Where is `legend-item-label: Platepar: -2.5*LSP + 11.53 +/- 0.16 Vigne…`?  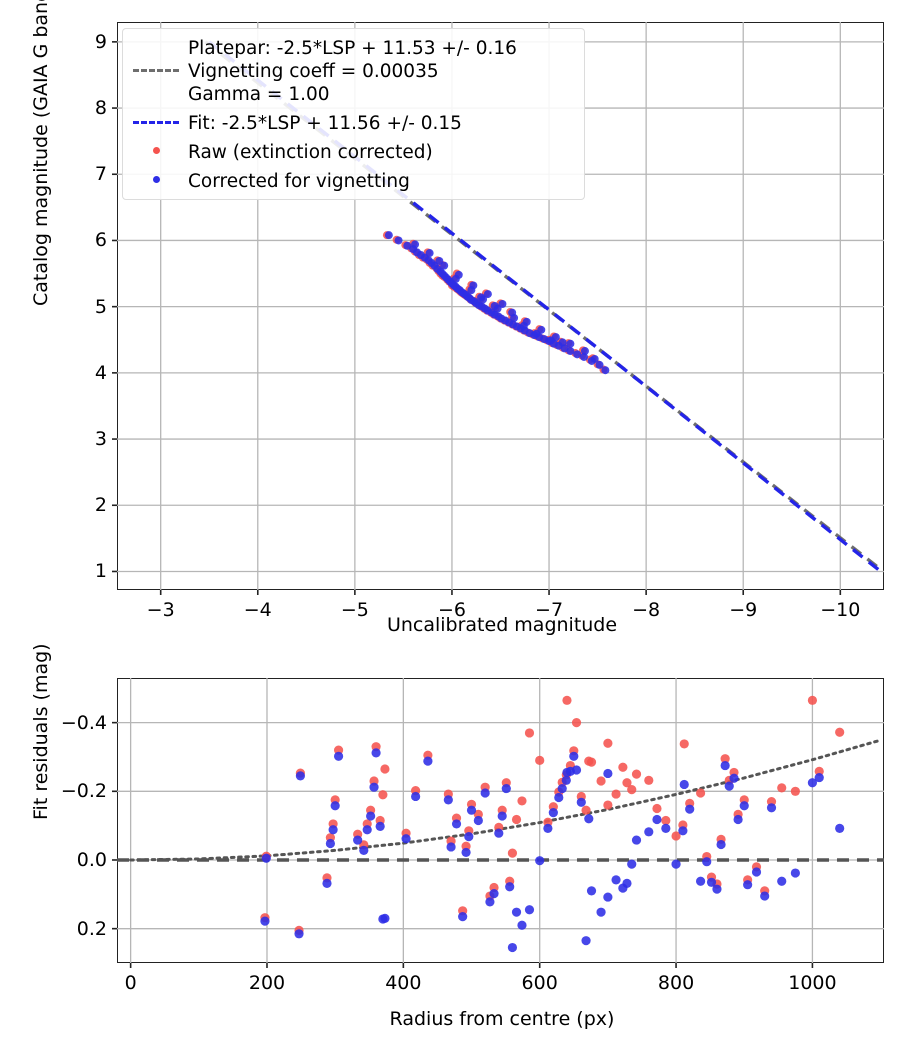 legend-item-label: Platepar: -2.5*LSP + 11.53 +/- 0.16 Vigne… is located at coordinates (352, 71).